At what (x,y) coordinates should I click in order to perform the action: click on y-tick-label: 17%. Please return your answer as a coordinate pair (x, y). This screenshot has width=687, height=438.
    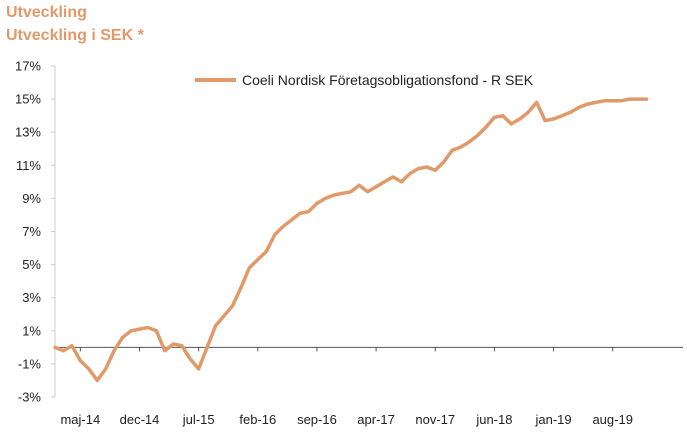
    Looking at the image, I should click on (28, 66).